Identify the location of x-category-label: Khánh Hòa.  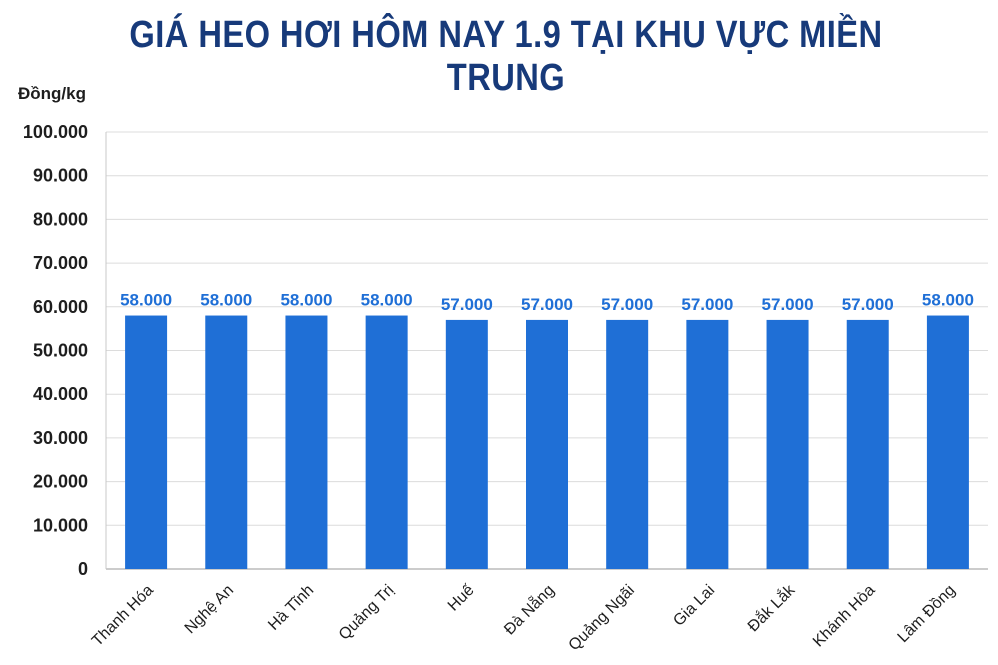
(844, 616).